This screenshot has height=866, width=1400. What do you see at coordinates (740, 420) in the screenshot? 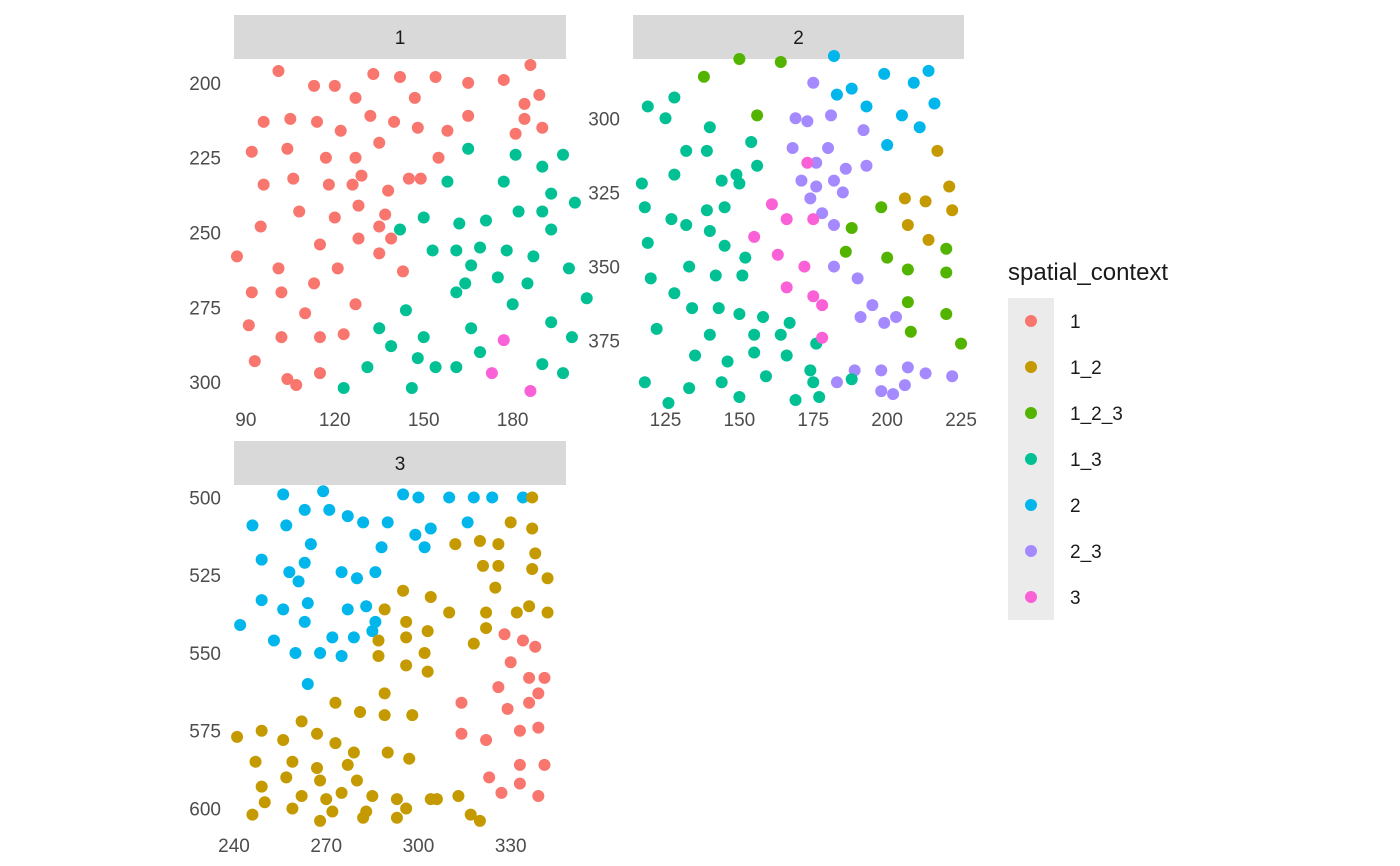
I see `x-tick-label: 150` at bounding box center [740, 420].